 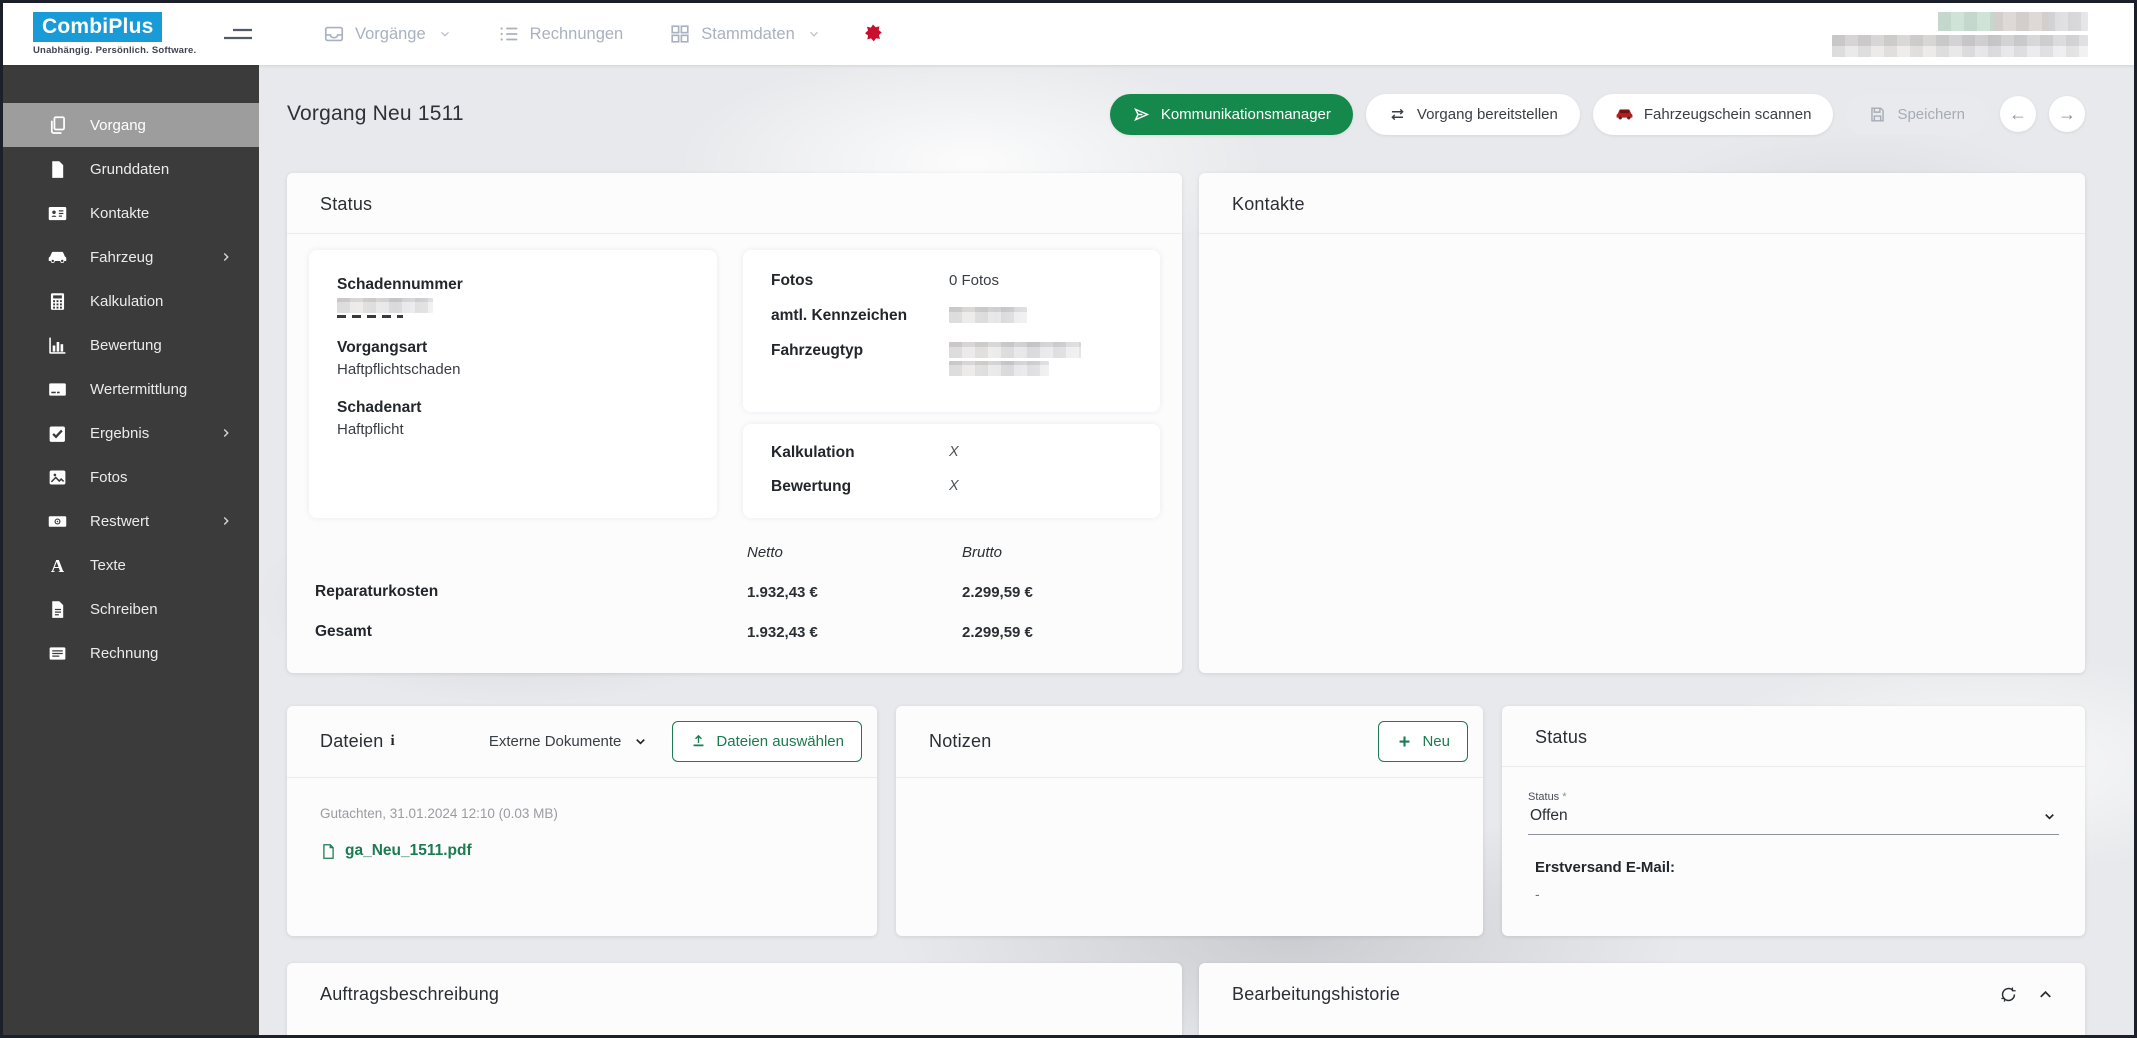 I want to click on dateien-card-header: Dateien i Externe Dokumente, so click(x=582, y=742).